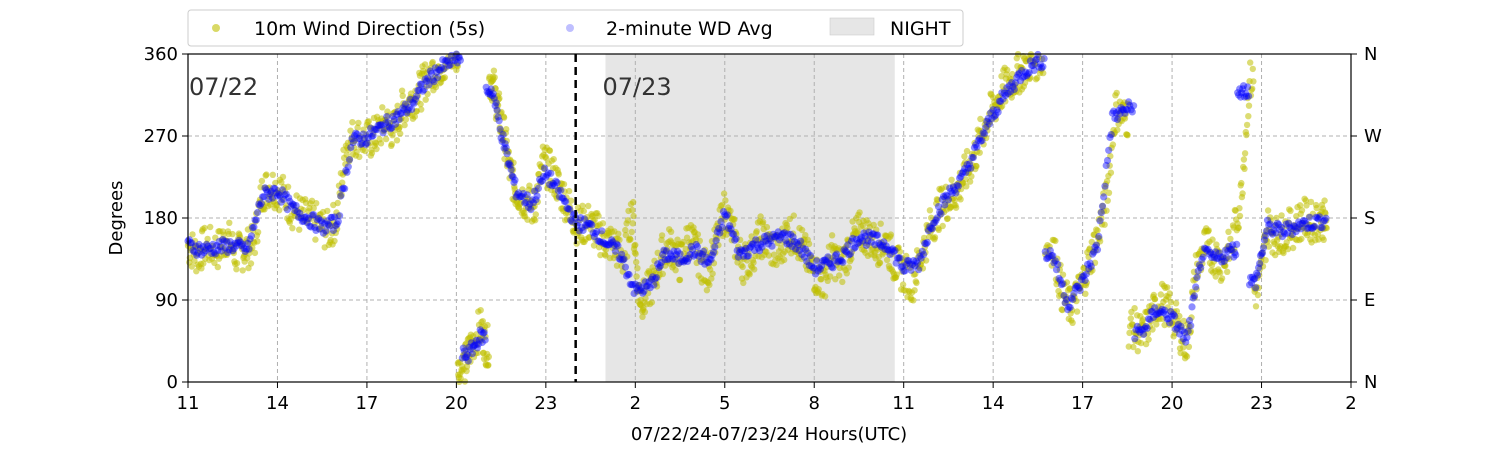 The height and width of the screenshot is (450, 1500). Describe the element at coordinates (545, 403) in the screenshot. I see `x-tick-label: 23` at that location.